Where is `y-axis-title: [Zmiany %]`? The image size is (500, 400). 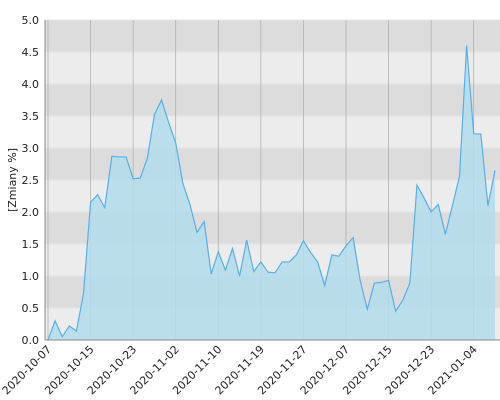
y-axis-title: [Zmiany %] is located at coordinates (12, 180).